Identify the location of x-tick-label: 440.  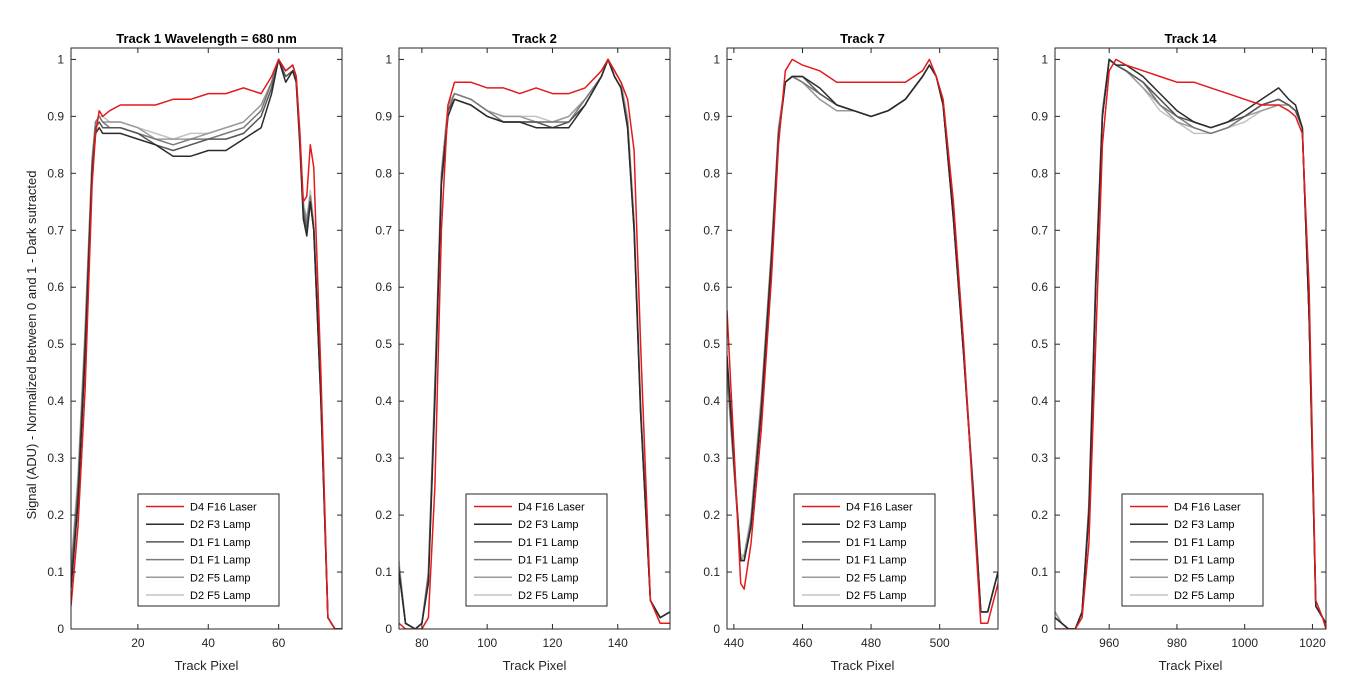
(734, 643).